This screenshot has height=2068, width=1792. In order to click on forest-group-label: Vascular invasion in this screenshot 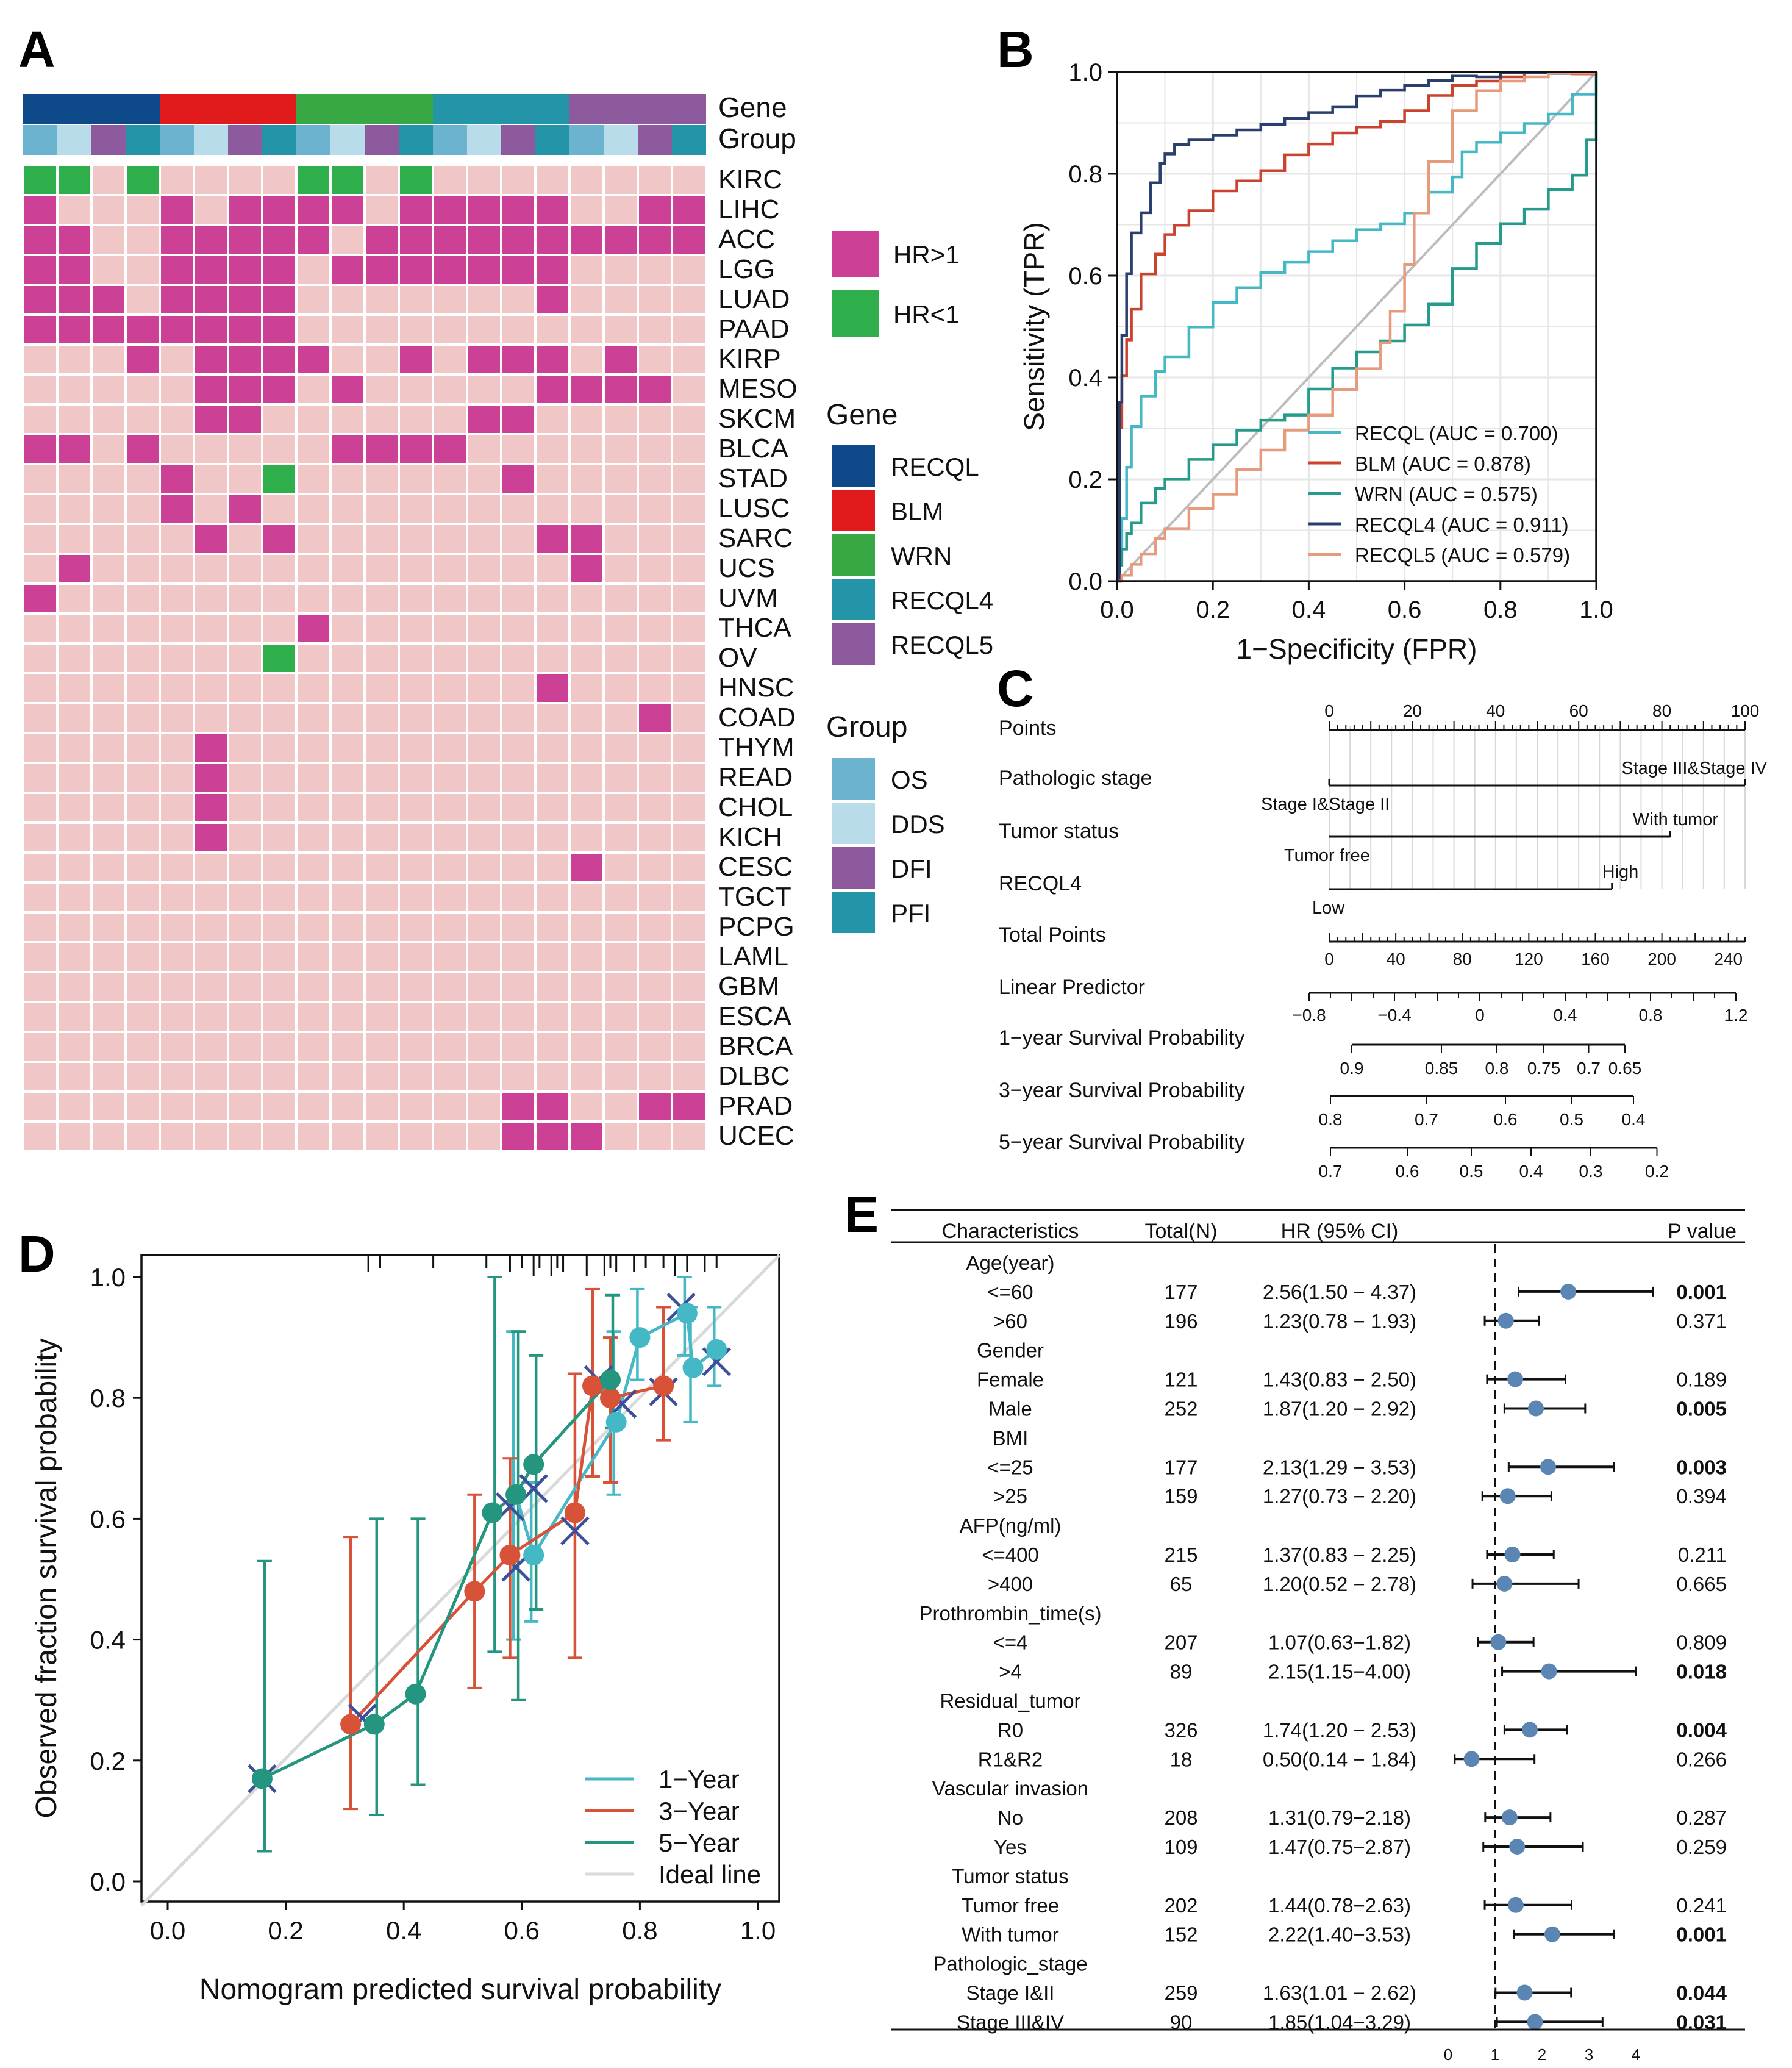, I will do `click(1010, 1788)`.